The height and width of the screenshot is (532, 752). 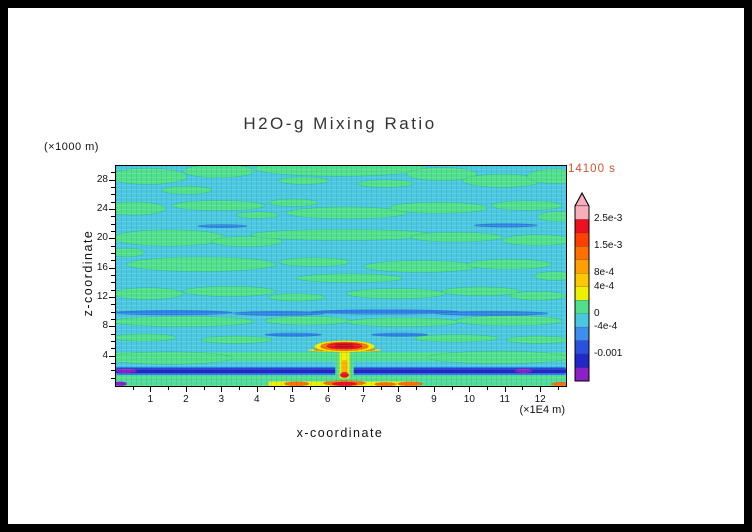 I want to click on z-tick-label: 20, so click(x=102, y=238).